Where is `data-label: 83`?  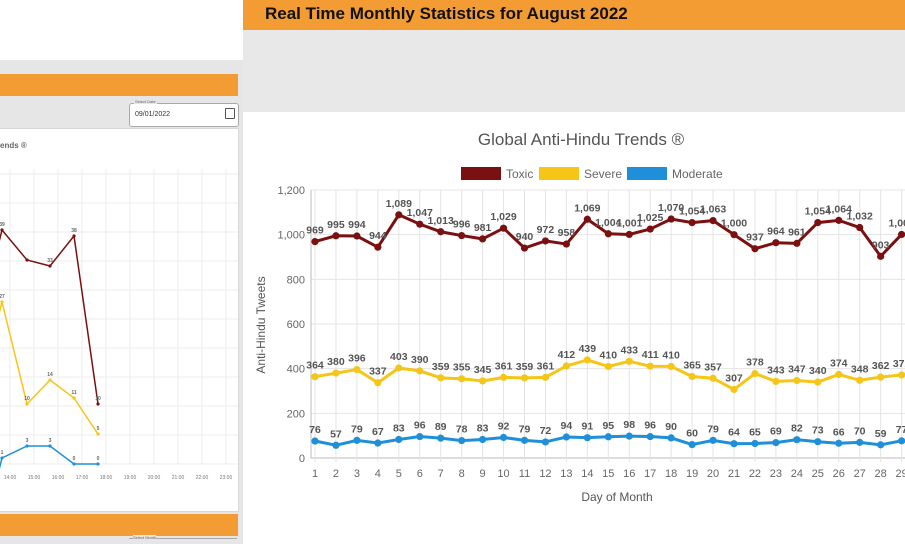
data-label: 83 is located at coordinates (483, 428).